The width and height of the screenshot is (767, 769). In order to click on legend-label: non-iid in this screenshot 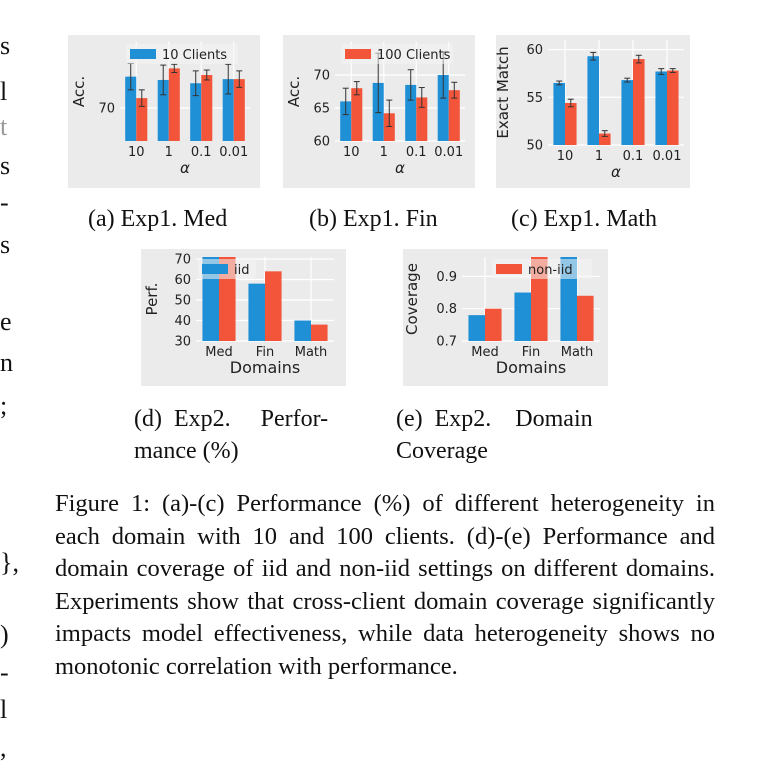, I will do `click(550, 270)`.